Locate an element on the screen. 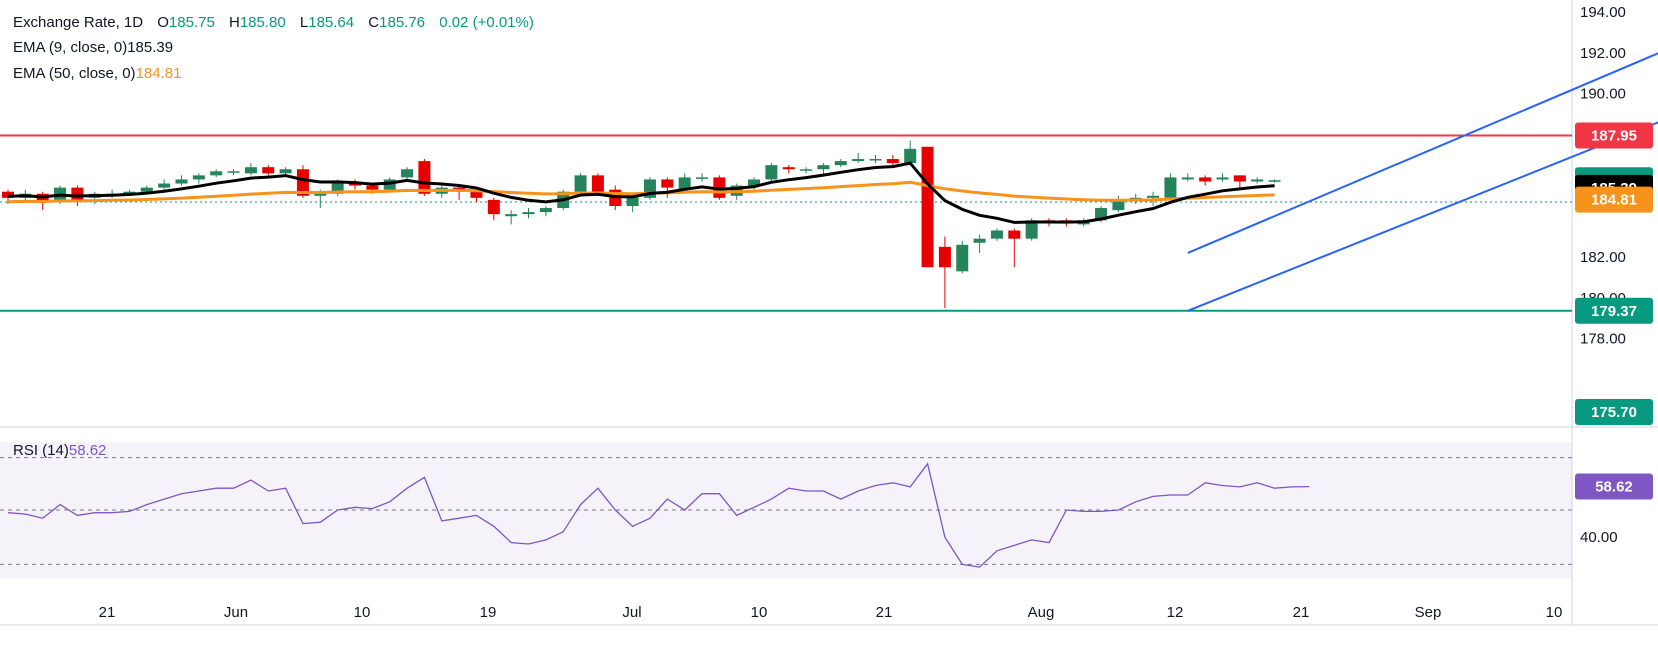 This screenshot has height=647, width=1658. ema50-value: 184.81 is located at coordinates (158, 73).